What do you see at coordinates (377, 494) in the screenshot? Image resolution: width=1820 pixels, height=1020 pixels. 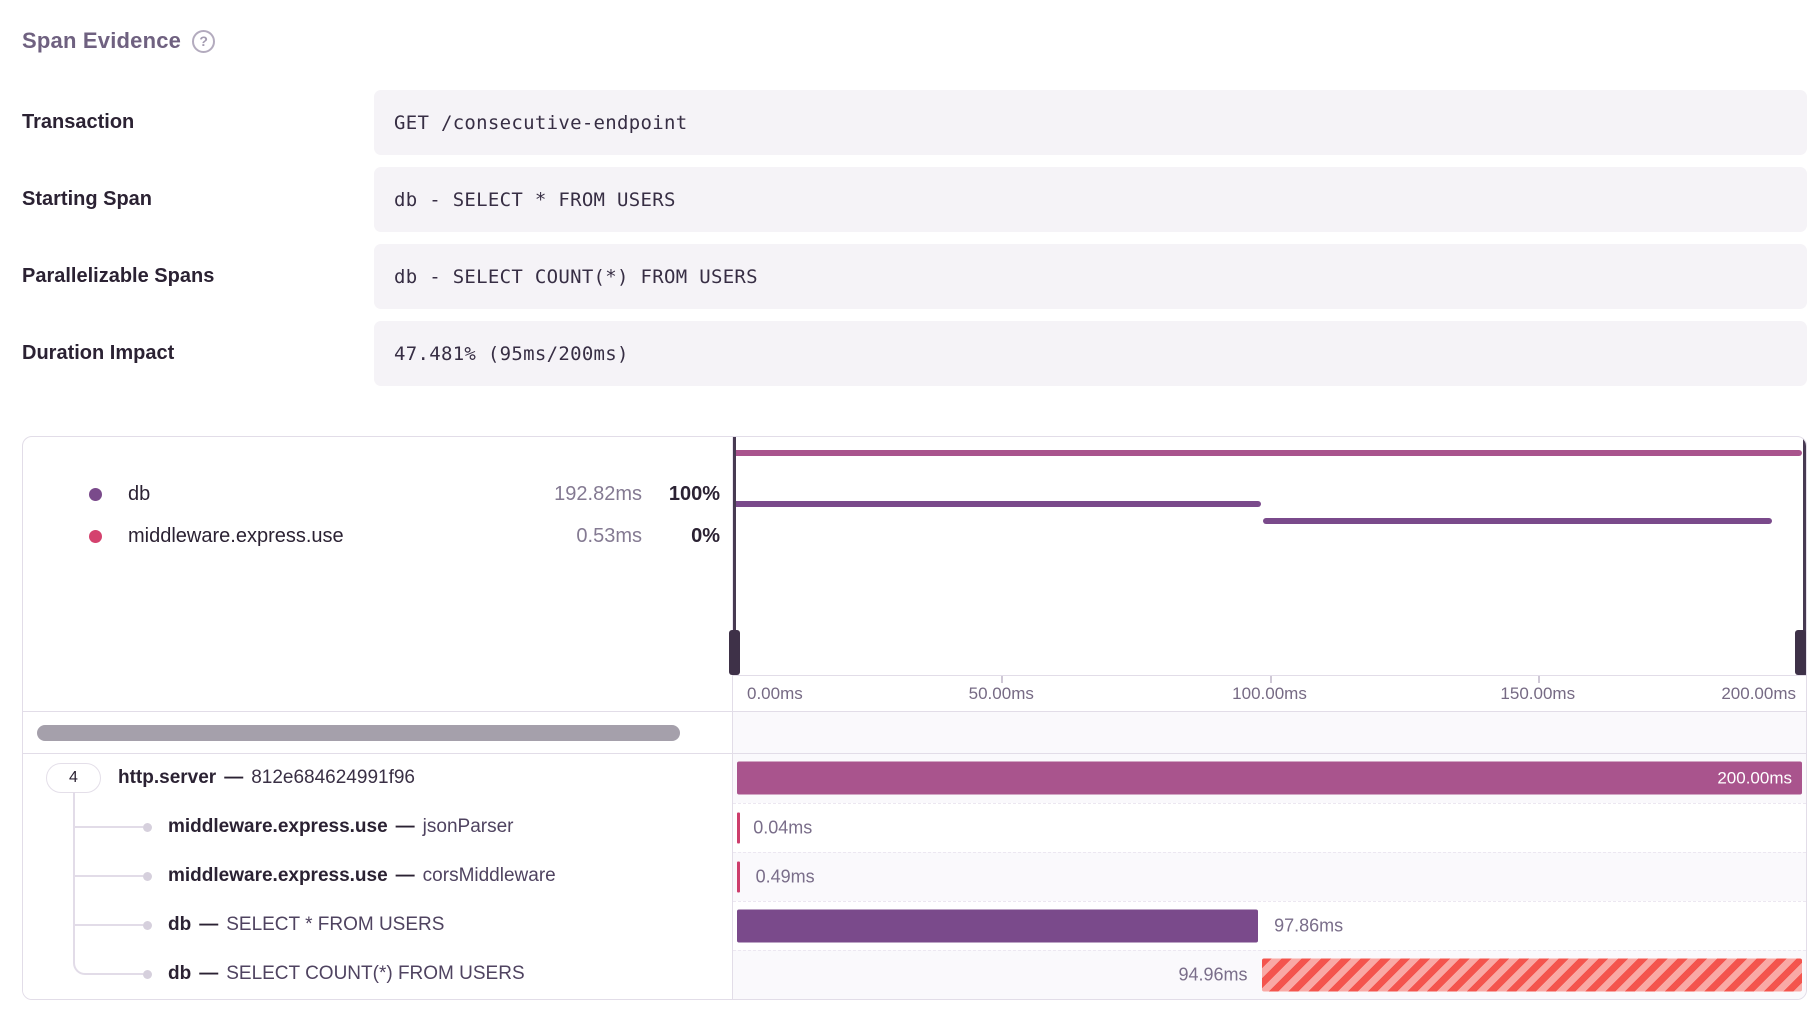 I see `legend-item-db: db 192.82ms 100%` at bounding box center [377, 494].